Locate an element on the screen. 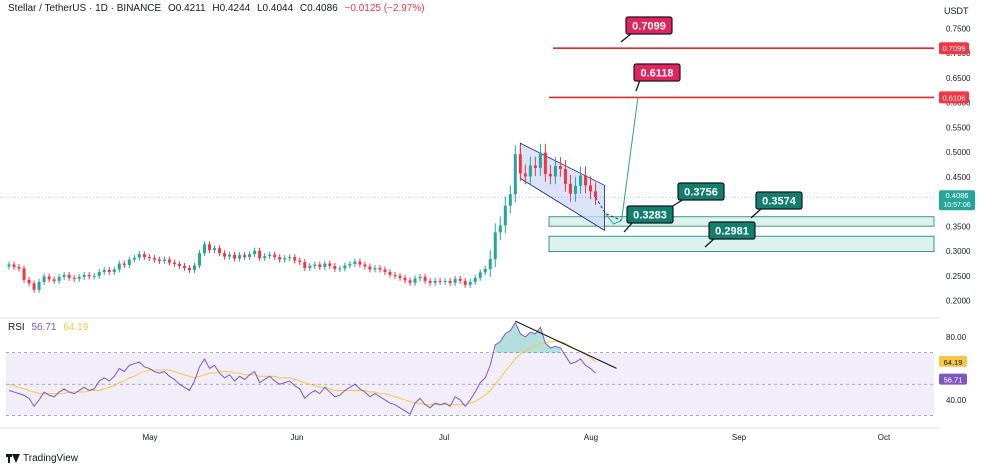 This screenshot has height=469, width=984. ohlc-close: C0.4086 is located at coordinates (318, 8).